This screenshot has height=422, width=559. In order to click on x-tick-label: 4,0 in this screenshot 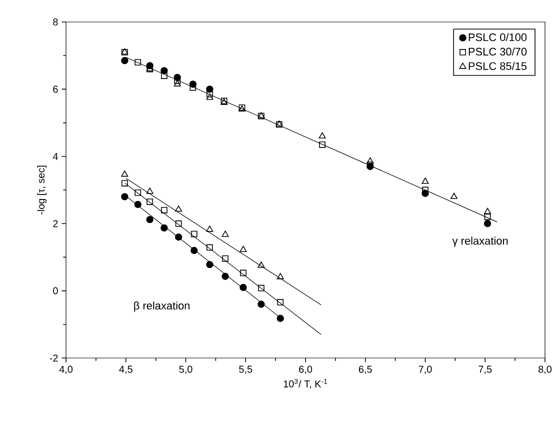, I will do `click(66, 370)`.